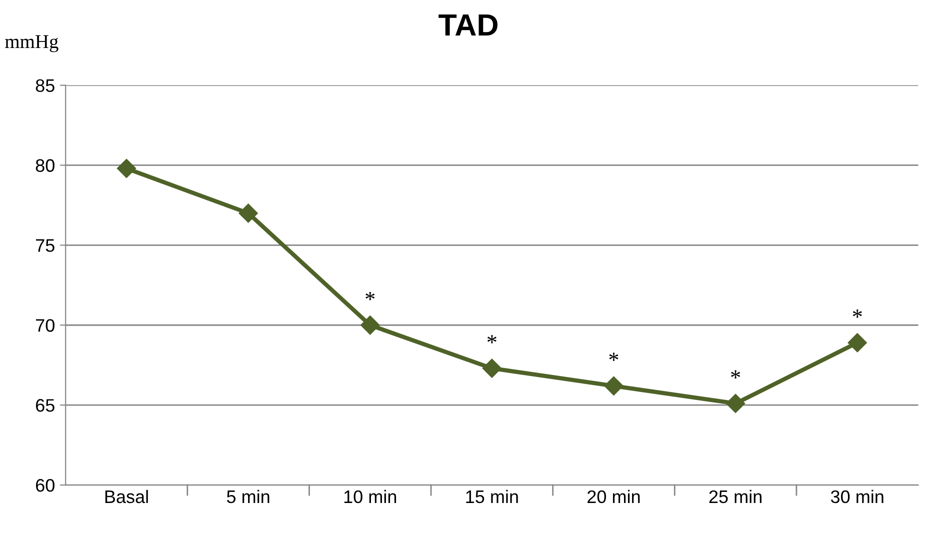 The height and width of the screenshot is (533, 937). I want to click on y-tick-label: 85, so click(45, 85).